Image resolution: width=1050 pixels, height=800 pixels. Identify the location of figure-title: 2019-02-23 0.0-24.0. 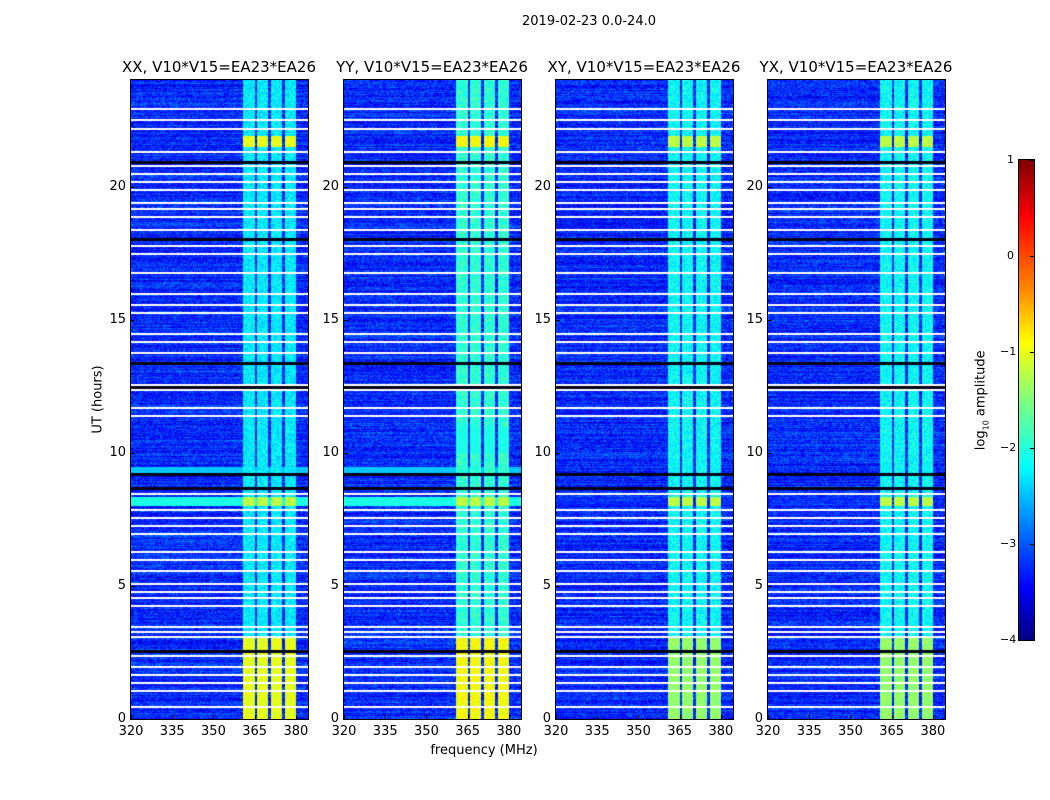
(589, 21).